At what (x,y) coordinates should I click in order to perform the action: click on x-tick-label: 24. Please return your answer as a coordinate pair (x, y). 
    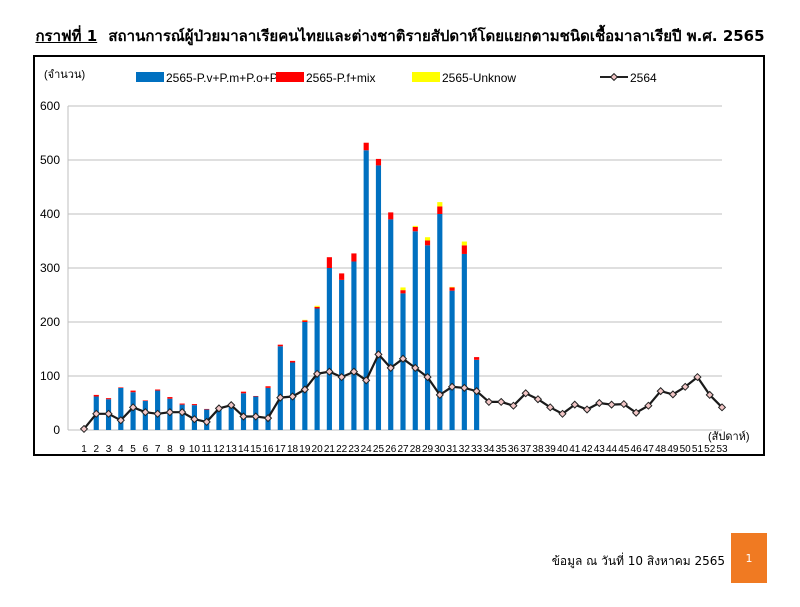
    Looking at the image, I should click on (367, 449).